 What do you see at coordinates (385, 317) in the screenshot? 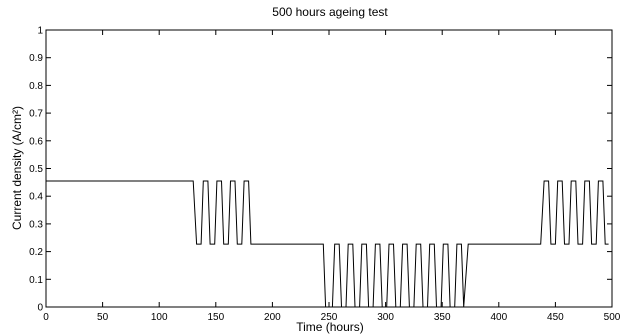
I see `x-tick-label: 300` at bounding box center [385, 317].